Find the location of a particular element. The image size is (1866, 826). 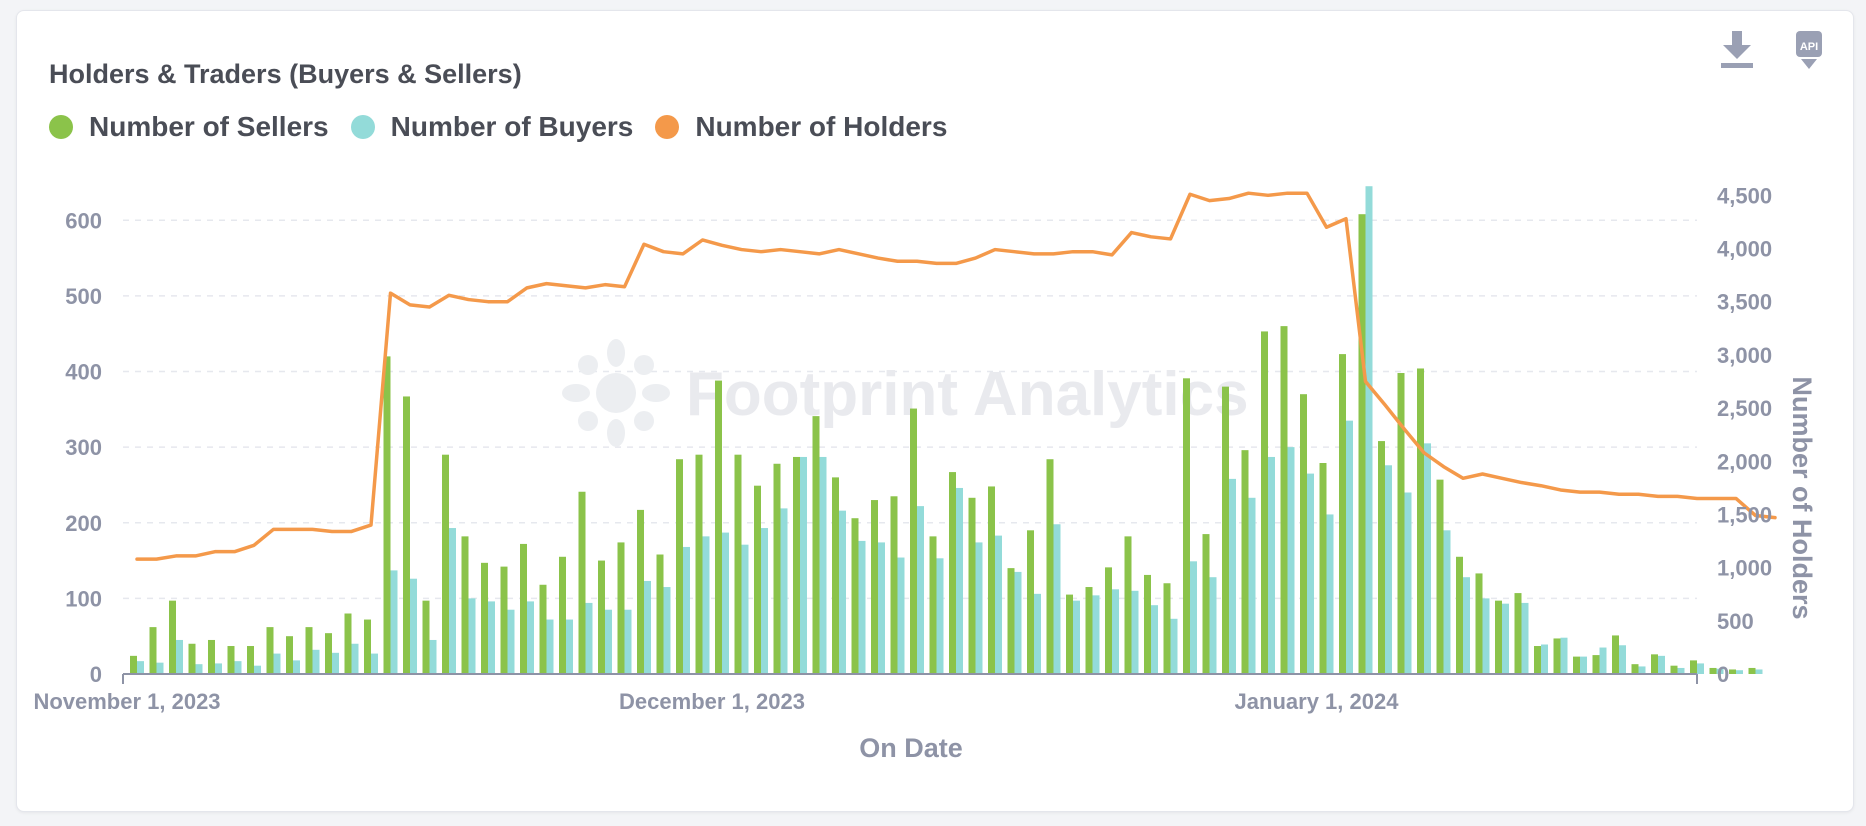

download-icon is located at coordinates (1737, 49).